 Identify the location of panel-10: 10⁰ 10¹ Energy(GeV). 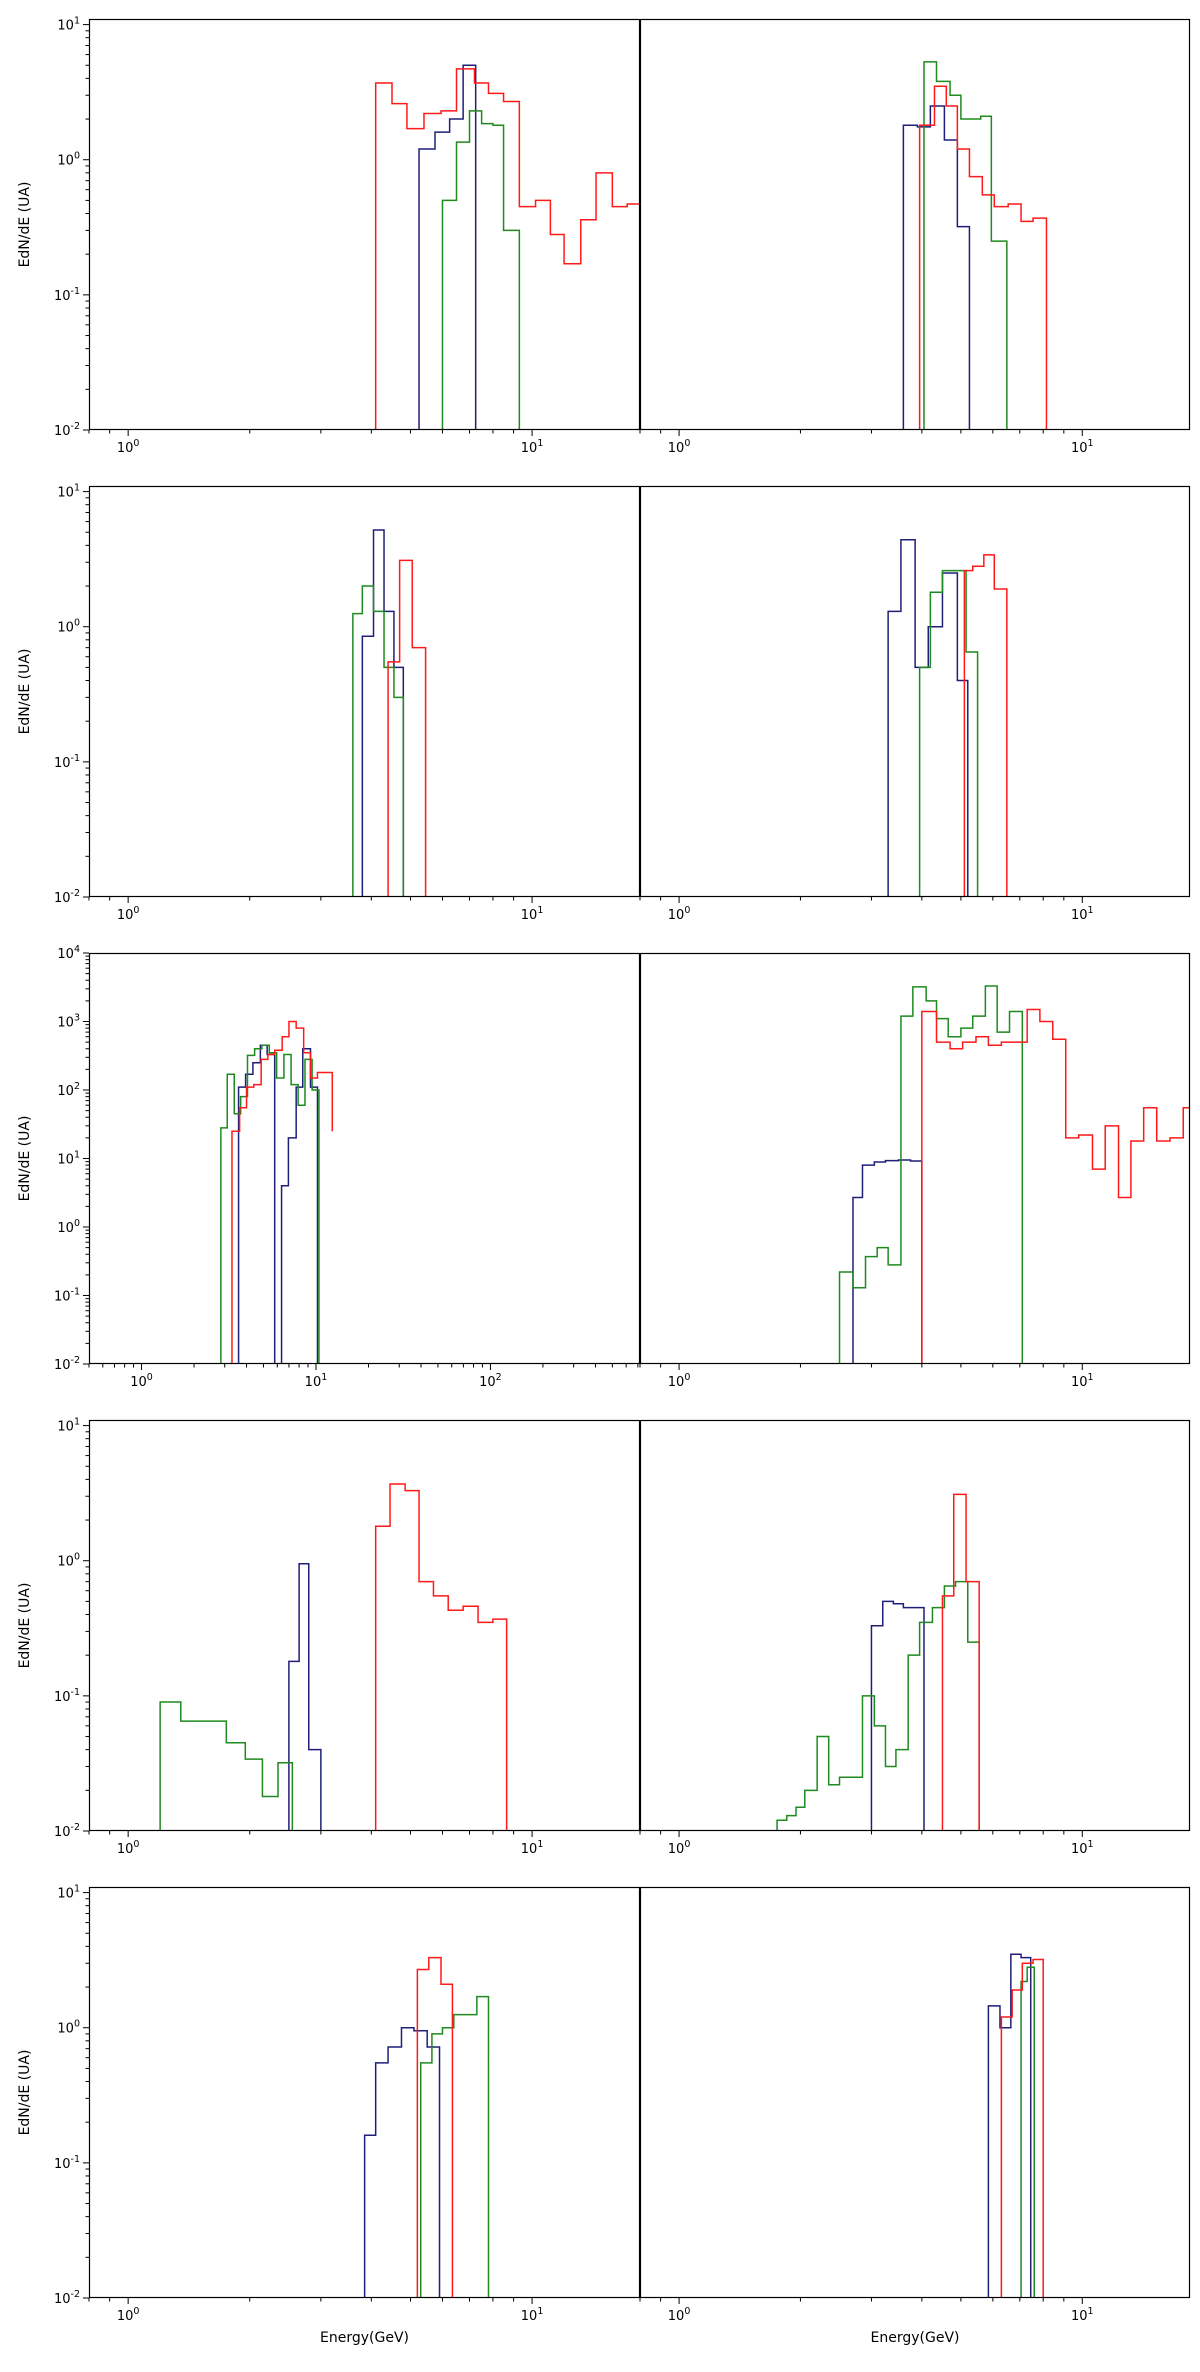
(915, 2116).